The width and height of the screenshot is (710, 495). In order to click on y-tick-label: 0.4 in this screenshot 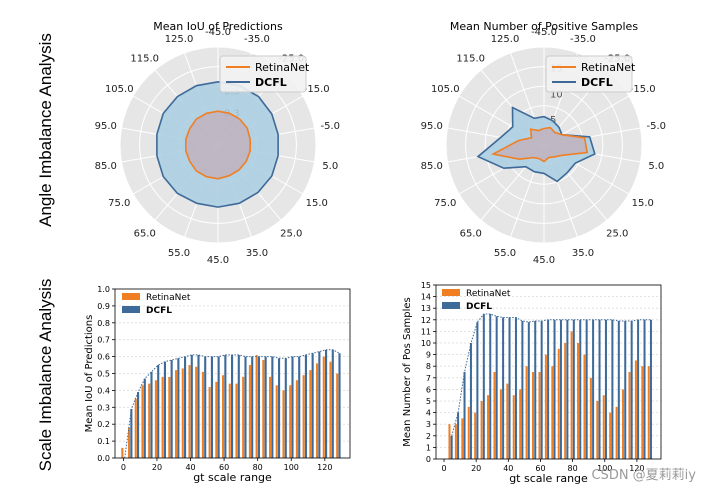, I will do `click(103, 390)`.